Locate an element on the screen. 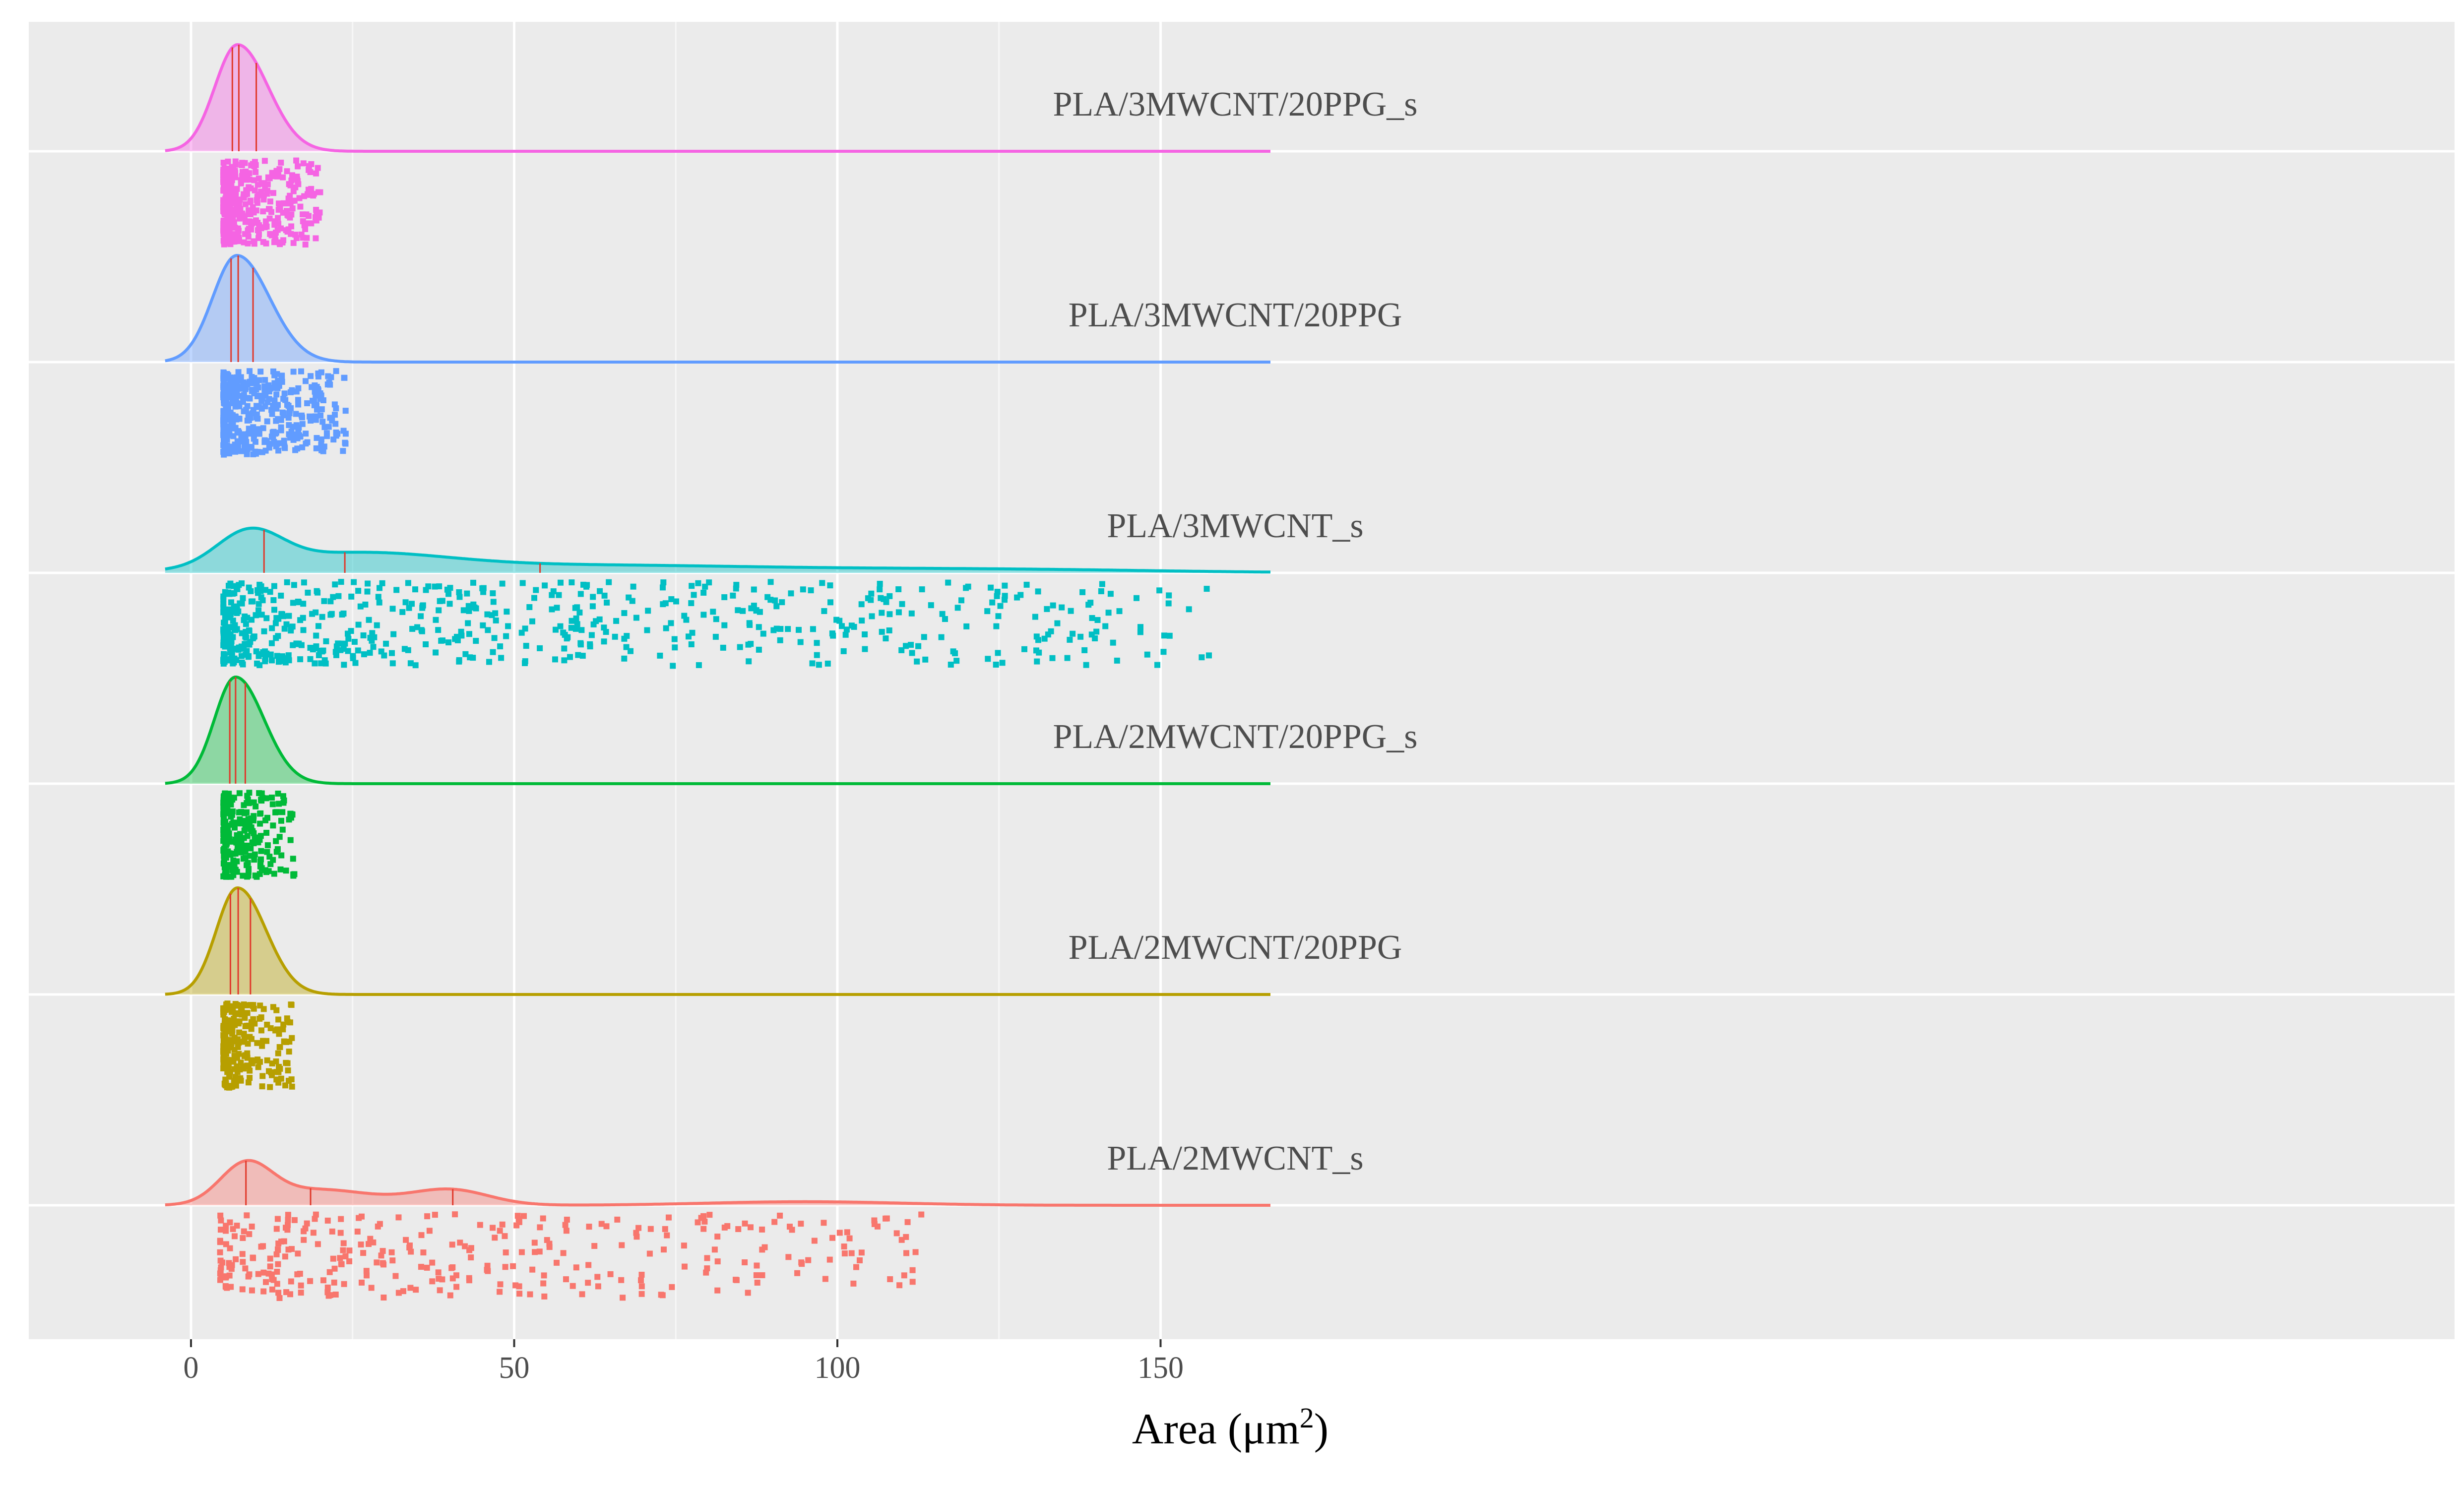 Image resolution: width=2464 pixels, height=1488 pixels. density-outline is located at coordinates (718, 98).